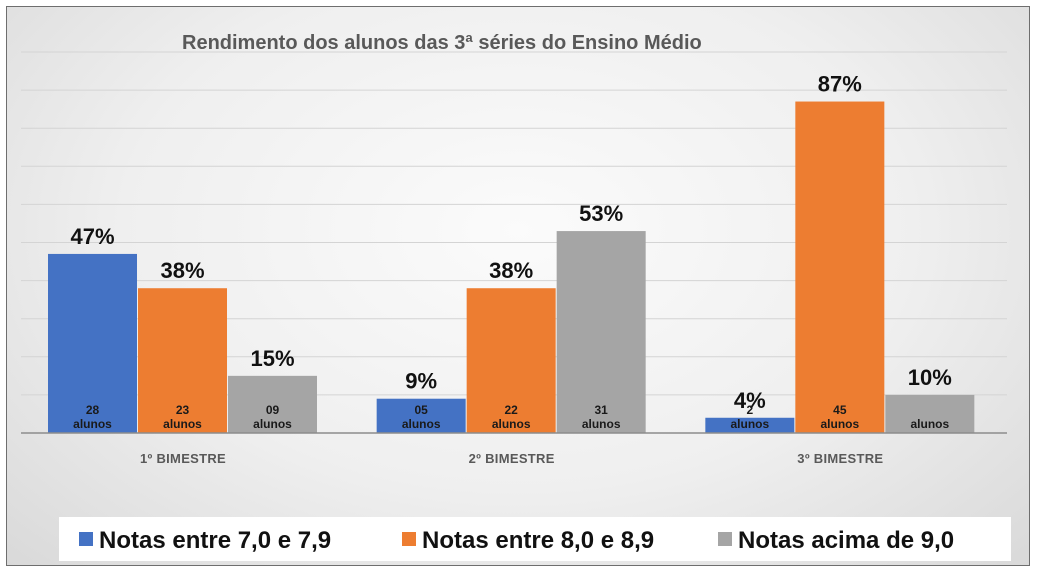 The height and width of the screenshot is (574, 1038). I want to click on count-number-label: 2, so click(749, 410).